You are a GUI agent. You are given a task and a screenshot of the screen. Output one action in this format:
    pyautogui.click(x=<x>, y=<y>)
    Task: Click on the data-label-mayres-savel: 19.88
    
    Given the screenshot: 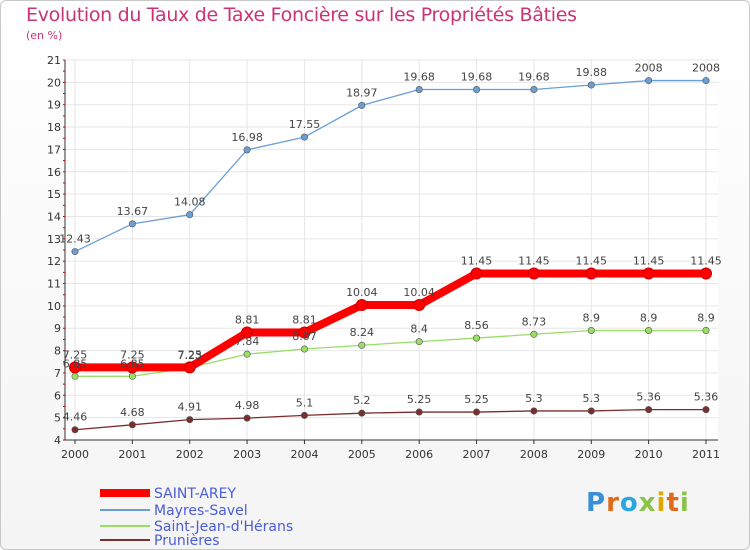 What is the action you would take?
    pyautogui.click(x=592, y=72)
    